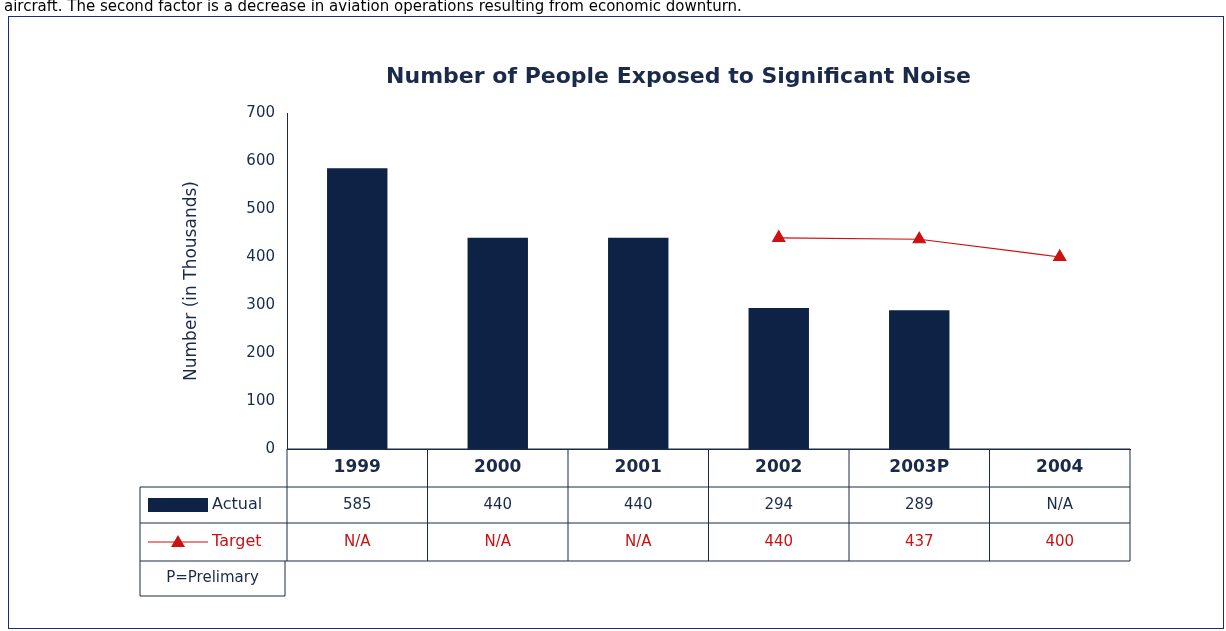 Image resolution: width=1226 pixels, height=631 pixels. What do you see at coordinates (1060, 540) in the screenshot?
I see `data-label: 400` at bounding box center [1060, 540].